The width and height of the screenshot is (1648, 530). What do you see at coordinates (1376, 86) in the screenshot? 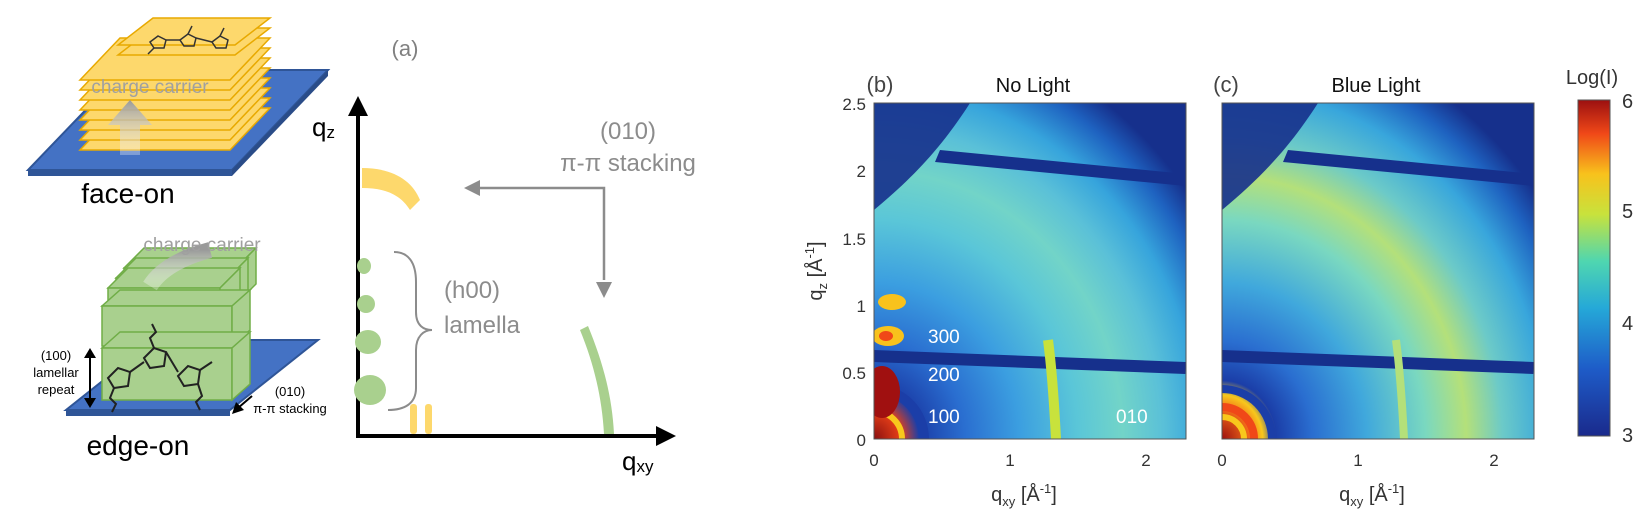
I see `panel-c-title: Blue Light` at bounding box center [1376, 86].